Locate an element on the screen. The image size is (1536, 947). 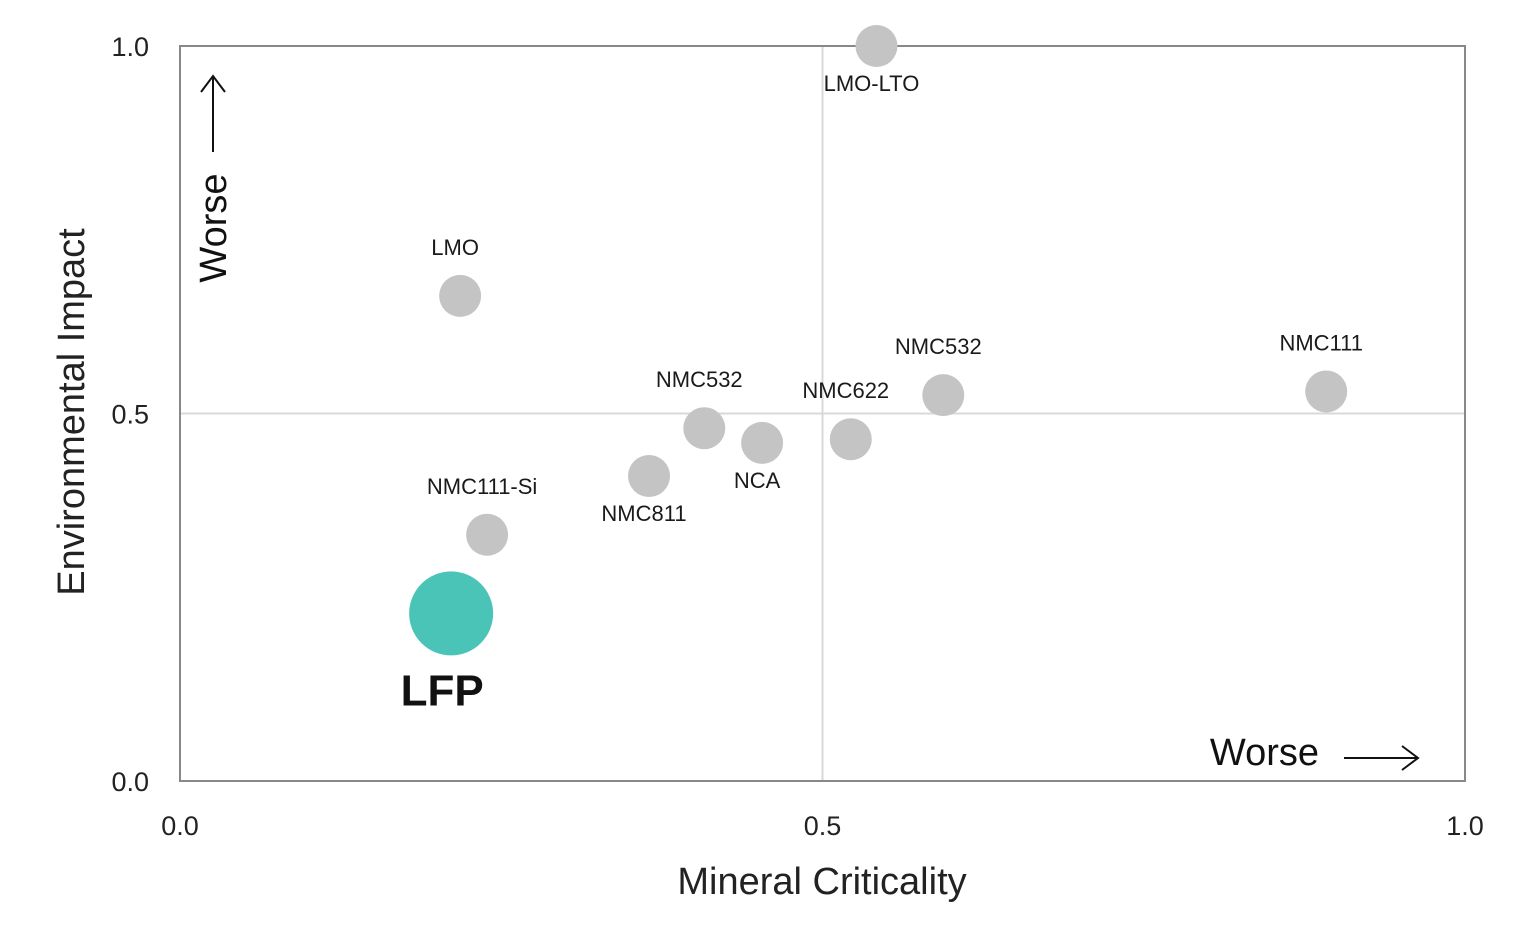
worse-x-indicator: Worse is located at coordinates (1315, 753).